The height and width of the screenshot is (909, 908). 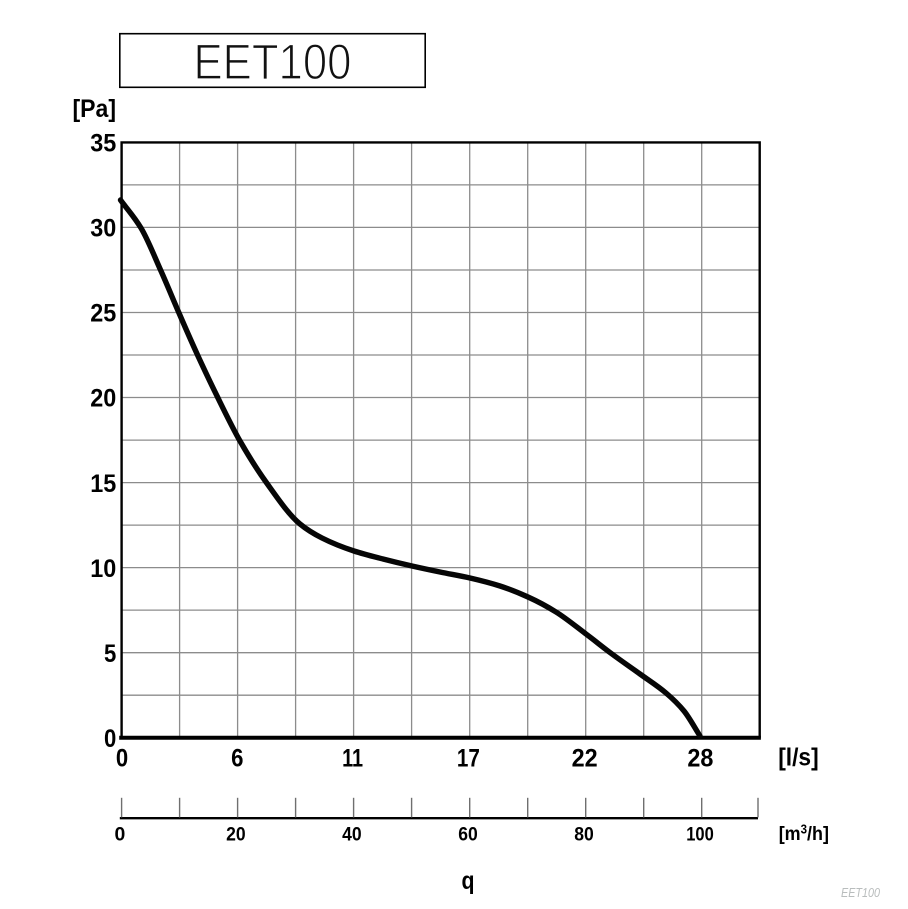 I want to click on svg-text: 25, so click(x=103, y=314).